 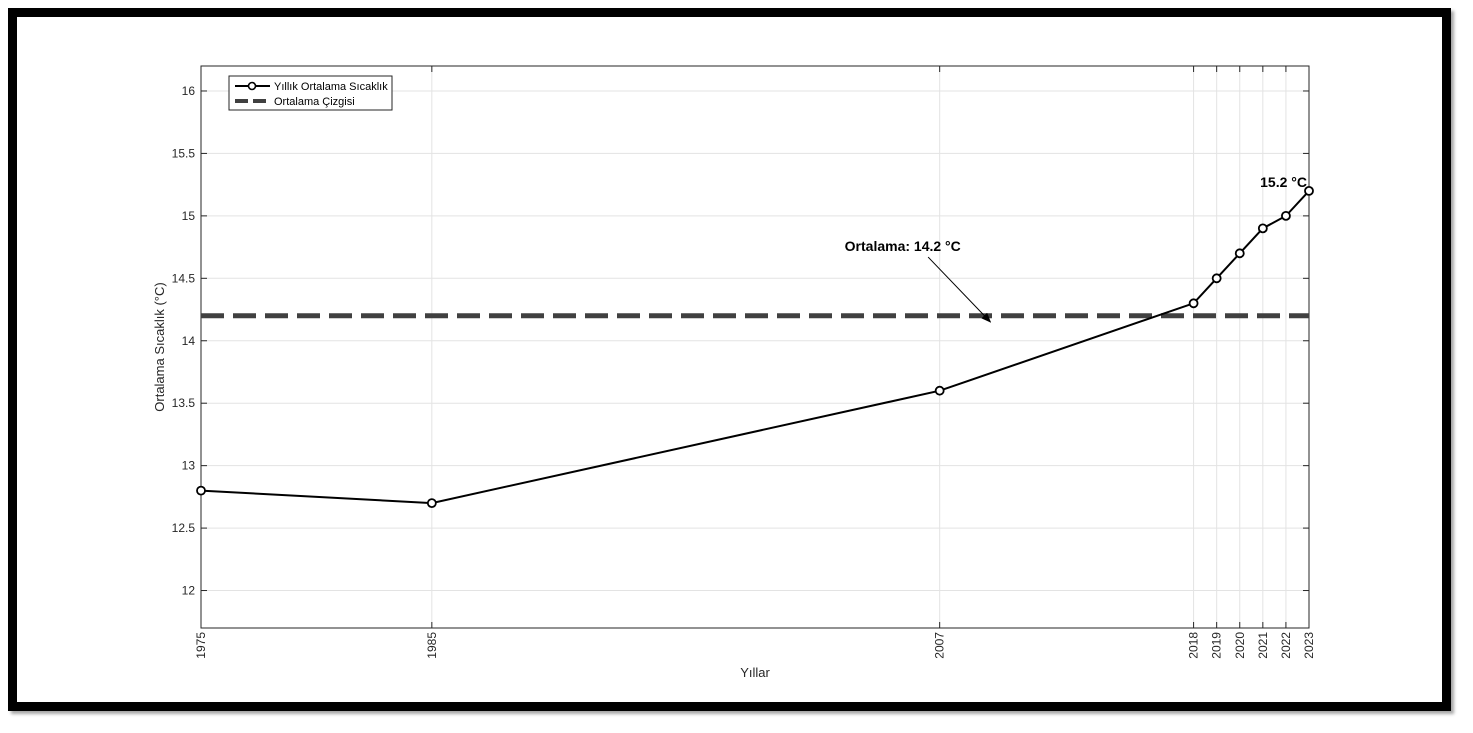 What do you see at coordinates (959, 289) in the screenshot?
I see `mean-annotation-arrow` at bounding box center [959, 289].